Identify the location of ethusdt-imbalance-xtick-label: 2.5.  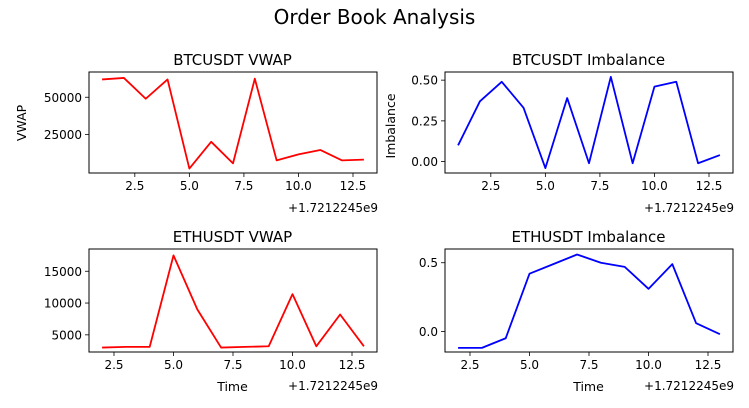
(469, 365).